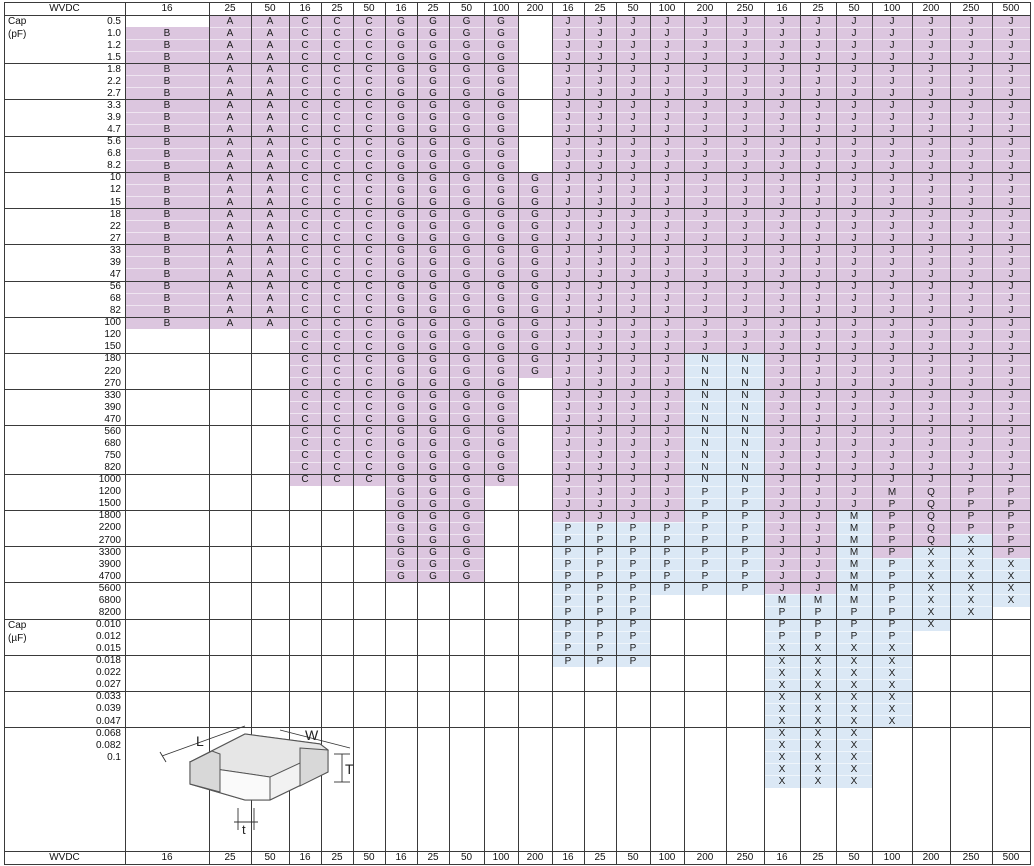 The image size is (1034, 866). I want to click on grid-horizontal, so click(517, 655).